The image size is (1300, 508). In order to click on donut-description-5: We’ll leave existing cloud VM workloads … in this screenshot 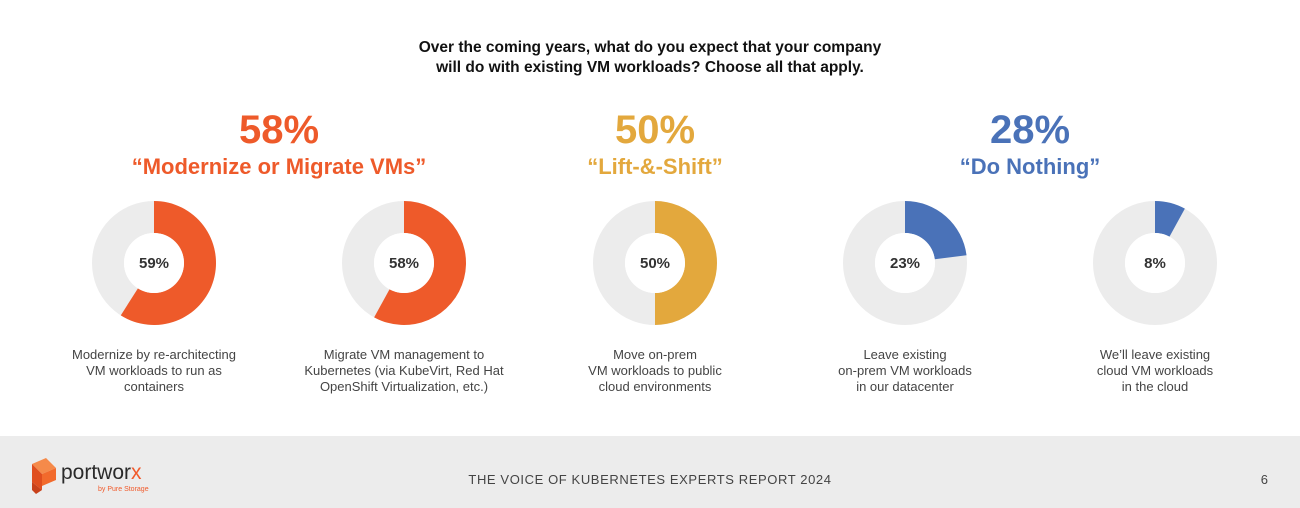, I will do `click(1155, 371)`.